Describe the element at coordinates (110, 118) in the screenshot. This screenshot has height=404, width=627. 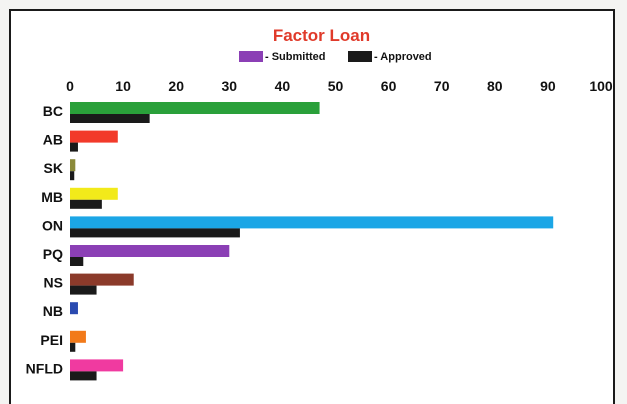
I see `bar-approved-bc` at that location.